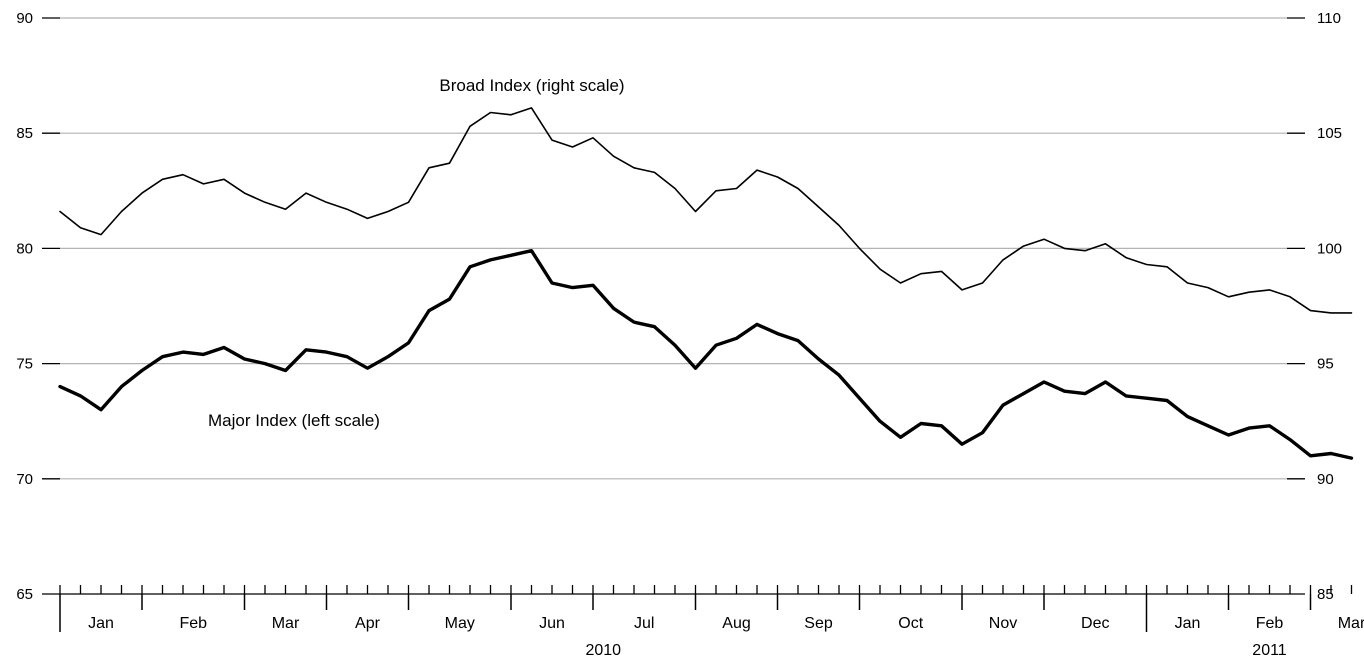 The height and width of the screenshot is (660, 1364). Describe the element at coordinates (603, 650) in the screenshot. I see `year-label: 2010` at that location.